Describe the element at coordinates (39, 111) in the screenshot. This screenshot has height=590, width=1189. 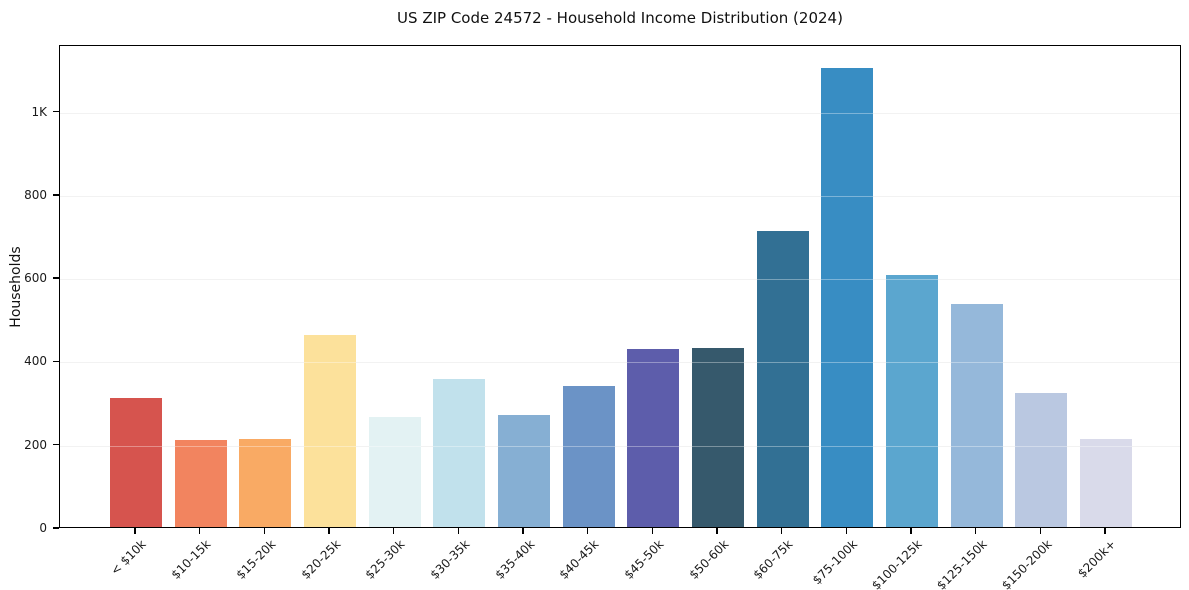
I see `y-tick-label: 1K` at that location.